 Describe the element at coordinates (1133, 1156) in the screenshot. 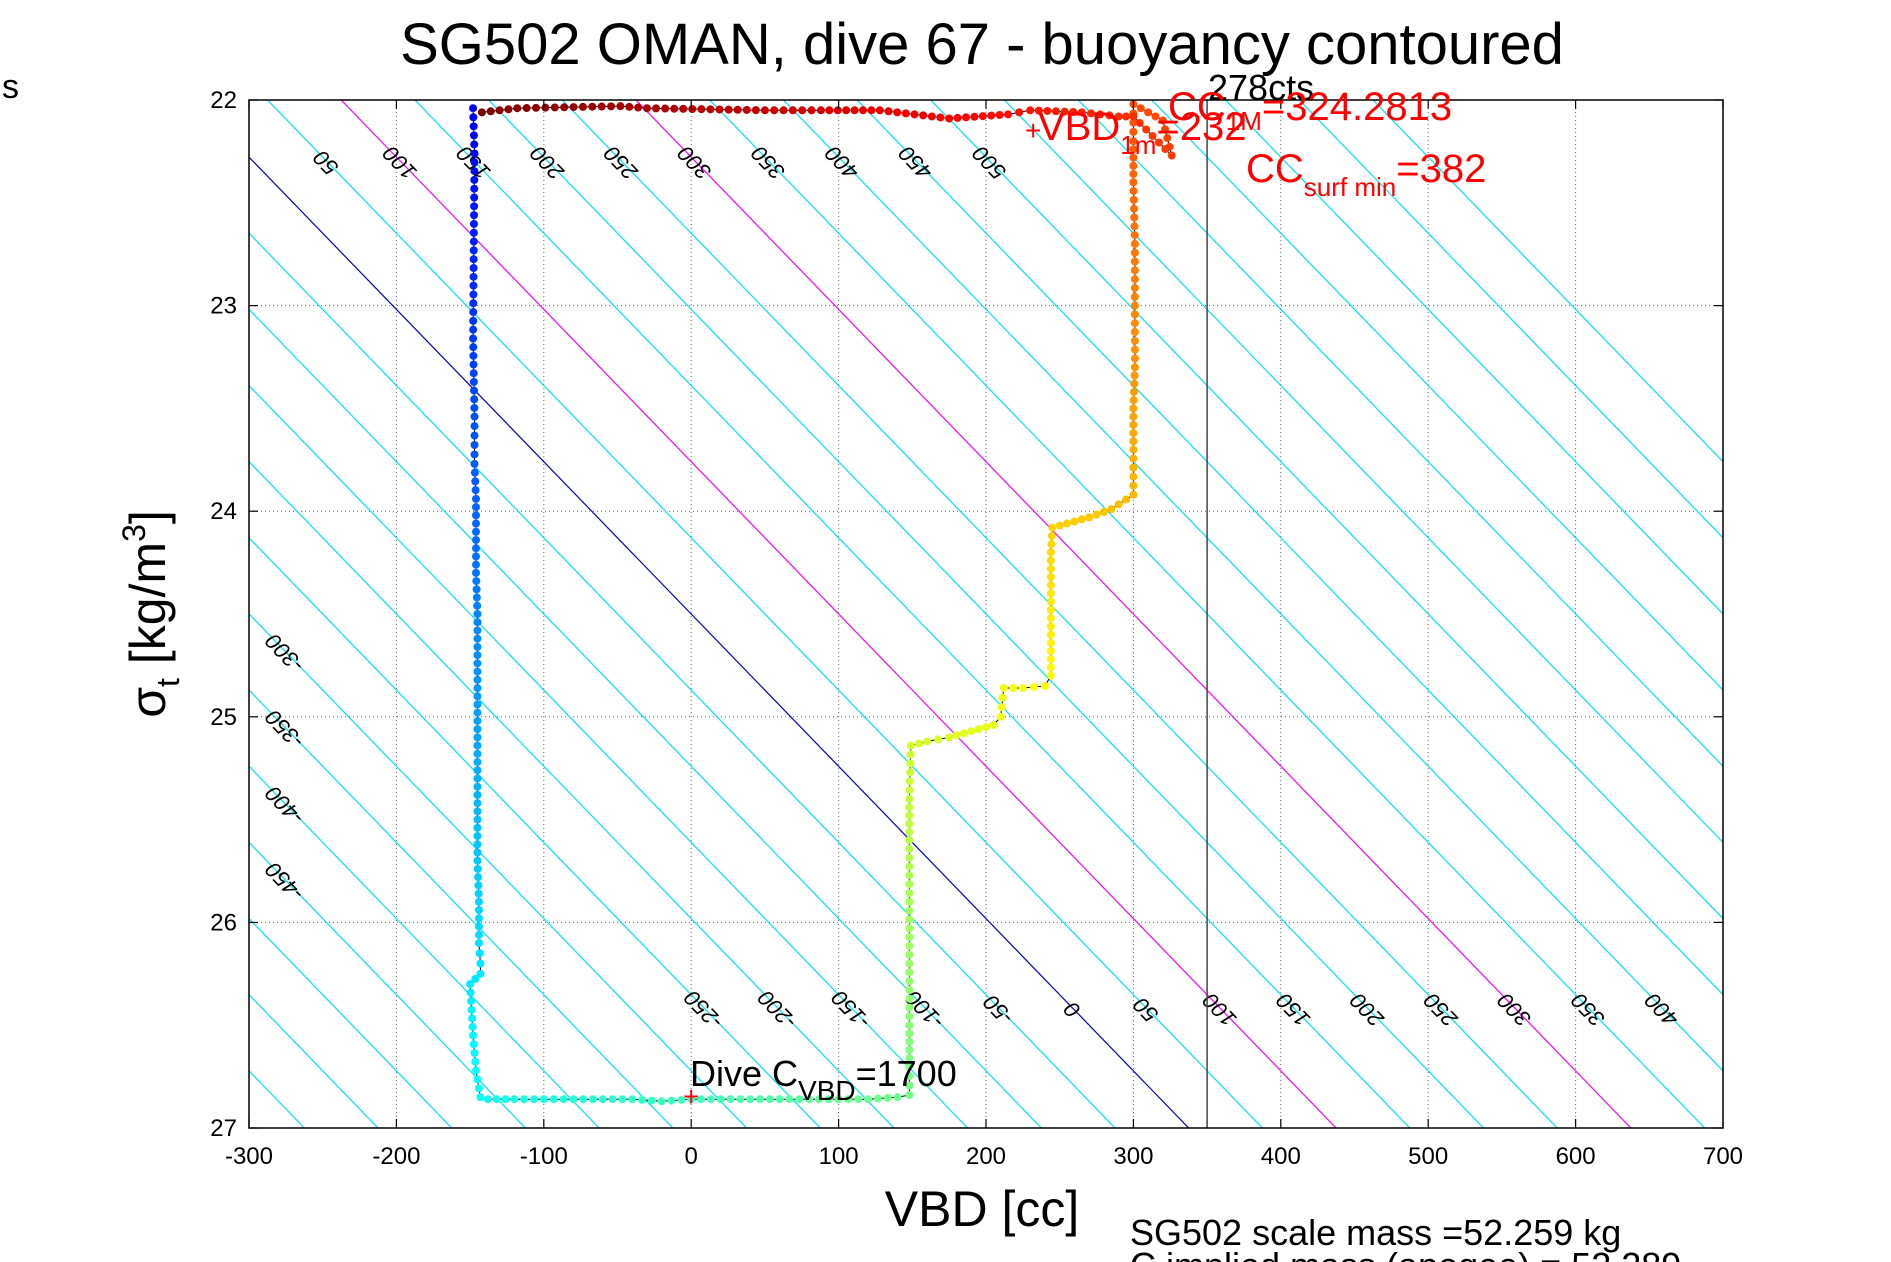

I see `x-tick-label: 300` at that location.